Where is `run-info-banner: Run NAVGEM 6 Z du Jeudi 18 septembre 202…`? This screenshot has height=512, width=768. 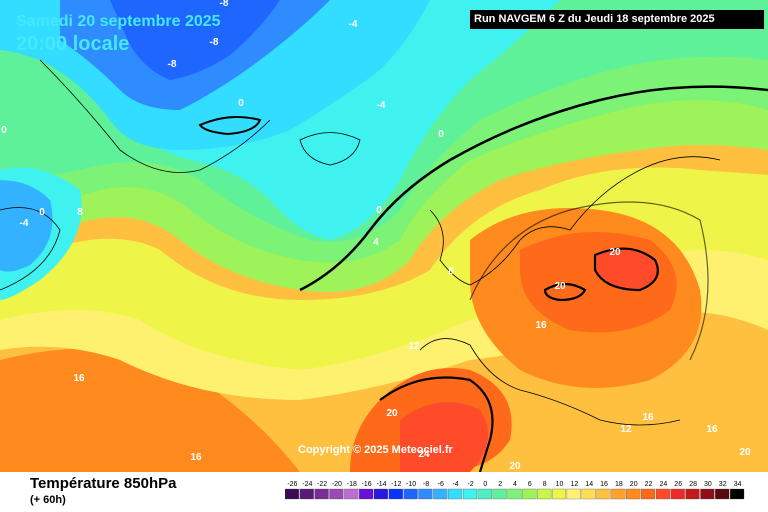 run-info-banner: Run NAVGEM 6 Z du Jeudi 18 septembre 202… is located at coordinates (617, 19).